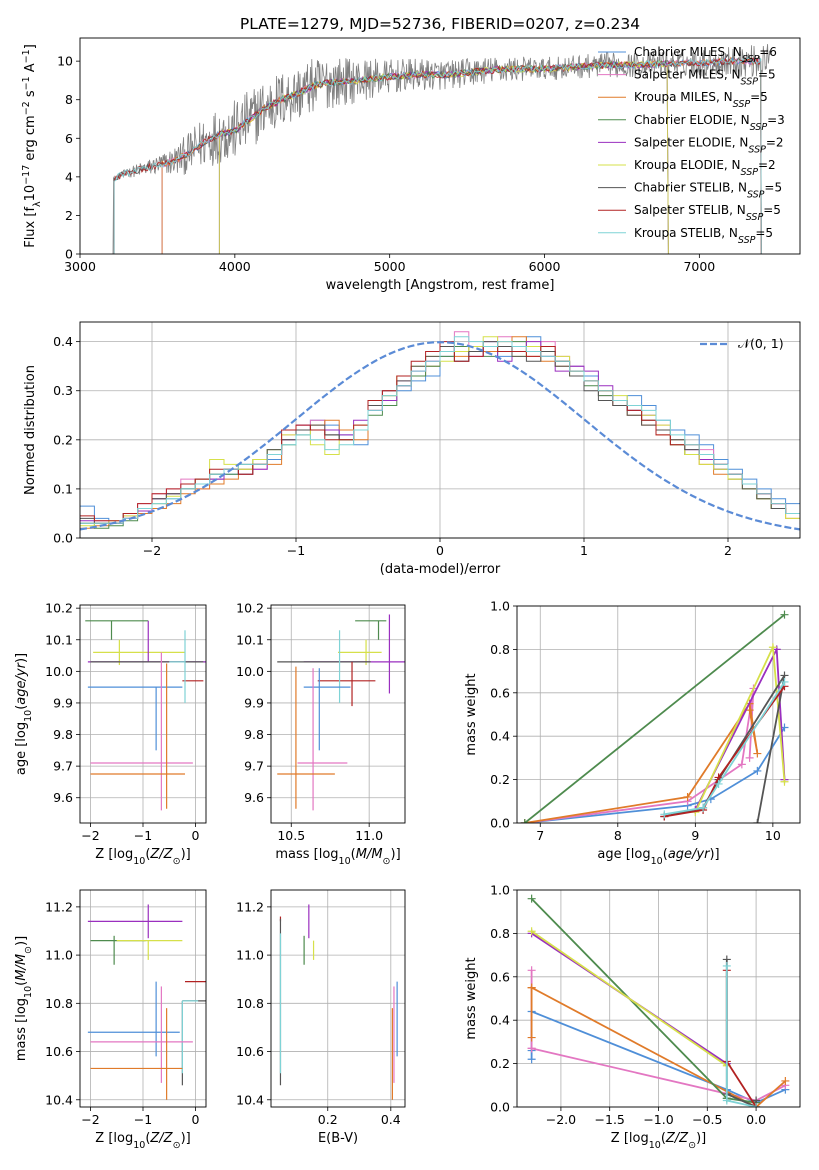 The height and width of the screenshot is (1170, 819). Describe the element at coordinates (143, 998) in the screenshot. I see `z_vs_mass-grid` at that location.